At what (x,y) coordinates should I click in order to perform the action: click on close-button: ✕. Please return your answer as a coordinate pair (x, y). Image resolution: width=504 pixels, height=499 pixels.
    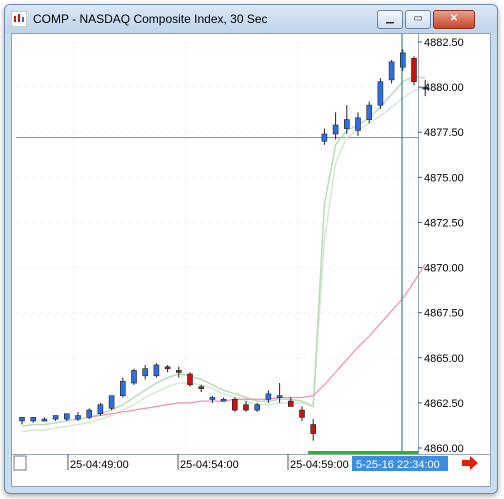
    Looking at the image, I should click on (454, 19).